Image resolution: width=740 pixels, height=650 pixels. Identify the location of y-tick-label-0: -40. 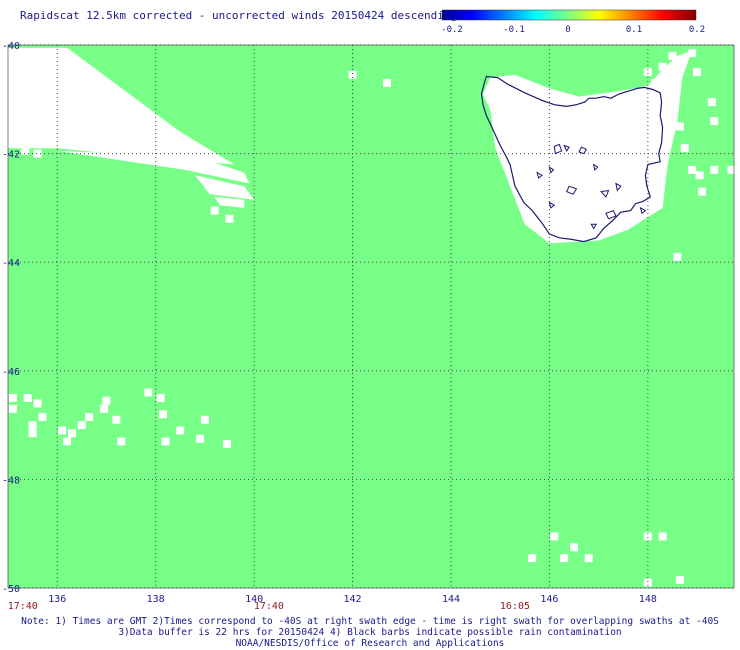
(11, 46).